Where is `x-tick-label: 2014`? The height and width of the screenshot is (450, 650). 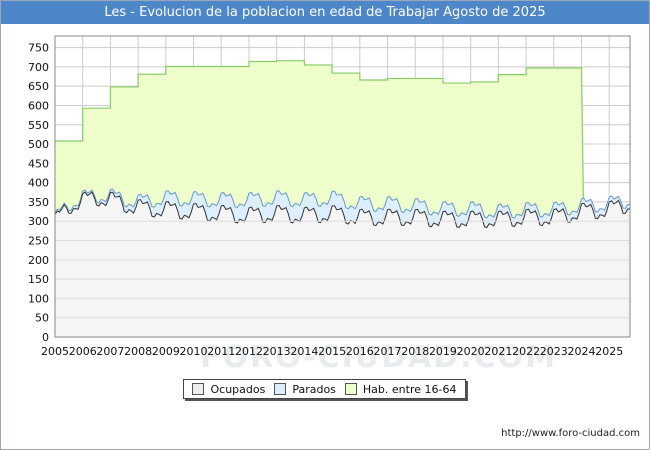
x-tick-label: 2014 is located at coordinates (304, 351).